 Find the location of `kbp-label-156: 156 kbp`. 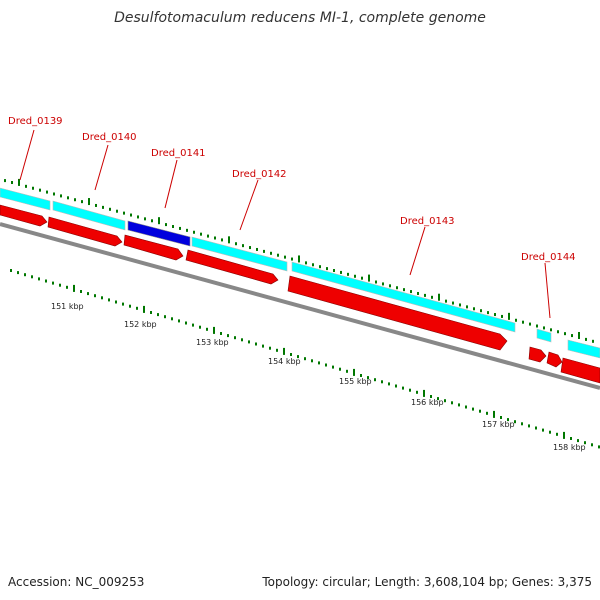

kbp-label-156: 156 kbp is located at coordinates (427, 402).